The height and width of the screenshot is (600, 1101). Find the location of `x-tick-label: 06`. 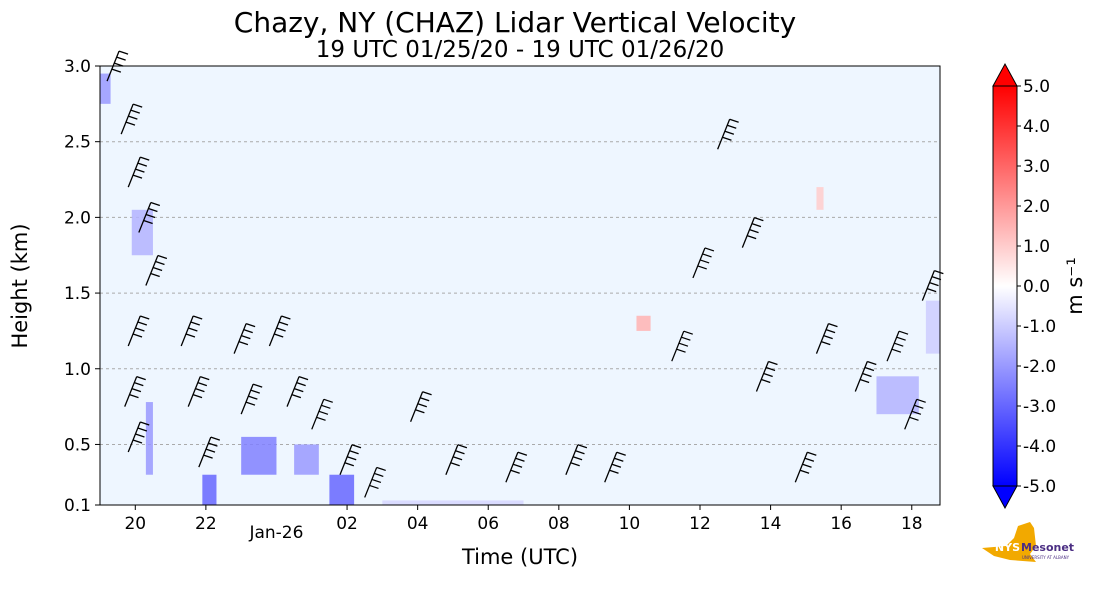

x-tick-label: 06 is located at coordinates (488, 524).